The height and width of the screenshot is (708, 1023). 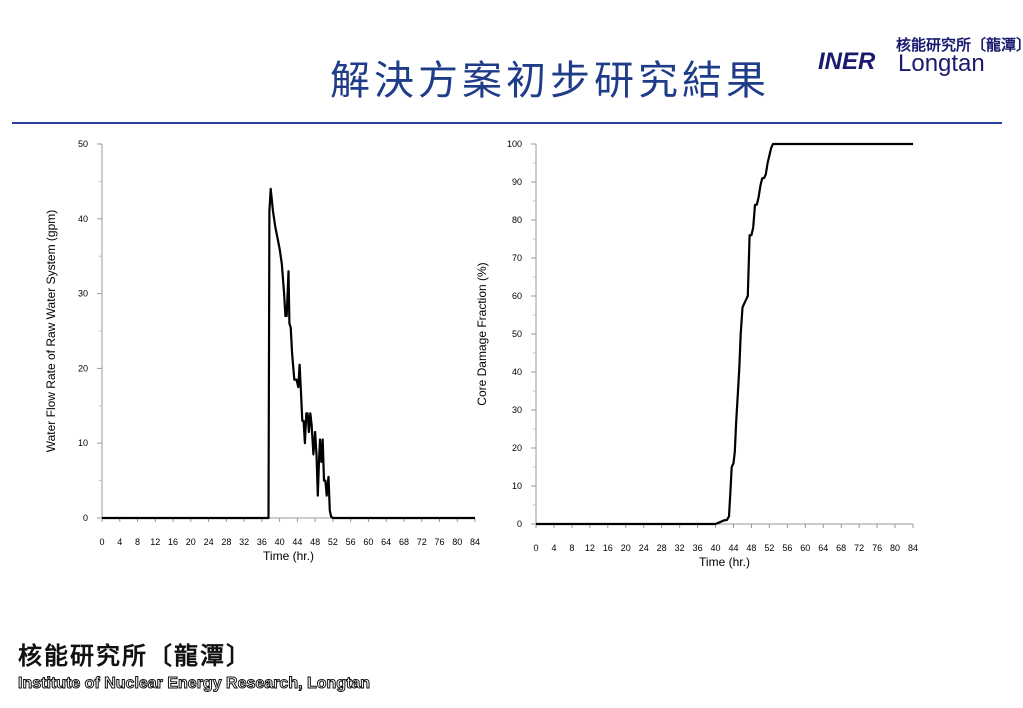 What do you see at coordinates (941, 63) in the screenshot?
I see `logo-longtan-text: Longtan` at bounding box center [941, 63].